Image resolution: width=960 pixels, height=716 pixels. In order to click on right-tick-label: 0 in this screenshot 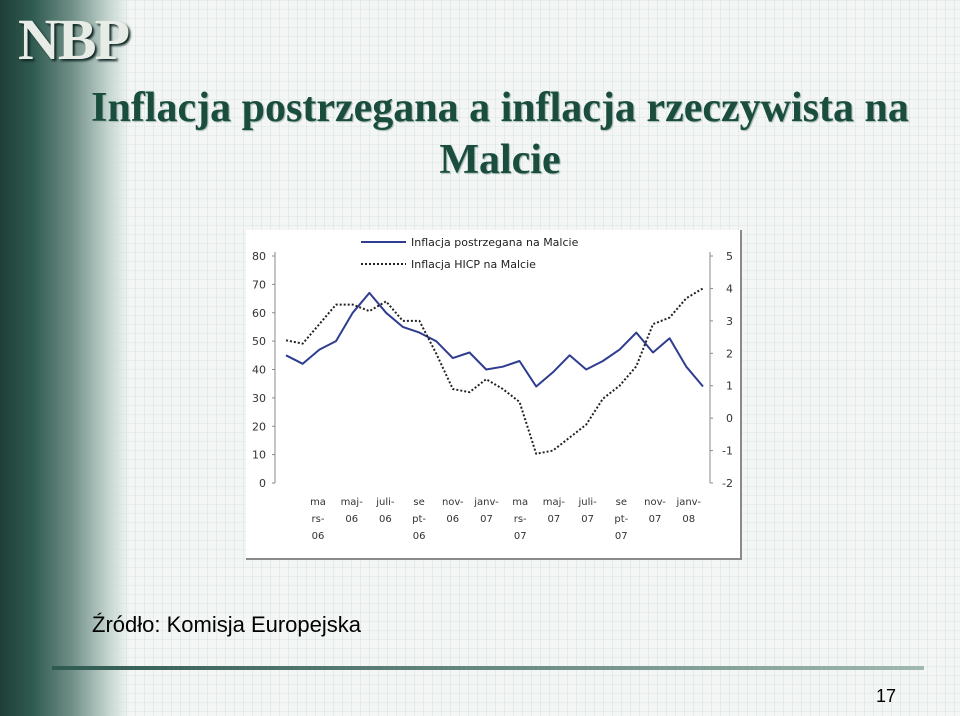, I will do `click(729, 418)`.